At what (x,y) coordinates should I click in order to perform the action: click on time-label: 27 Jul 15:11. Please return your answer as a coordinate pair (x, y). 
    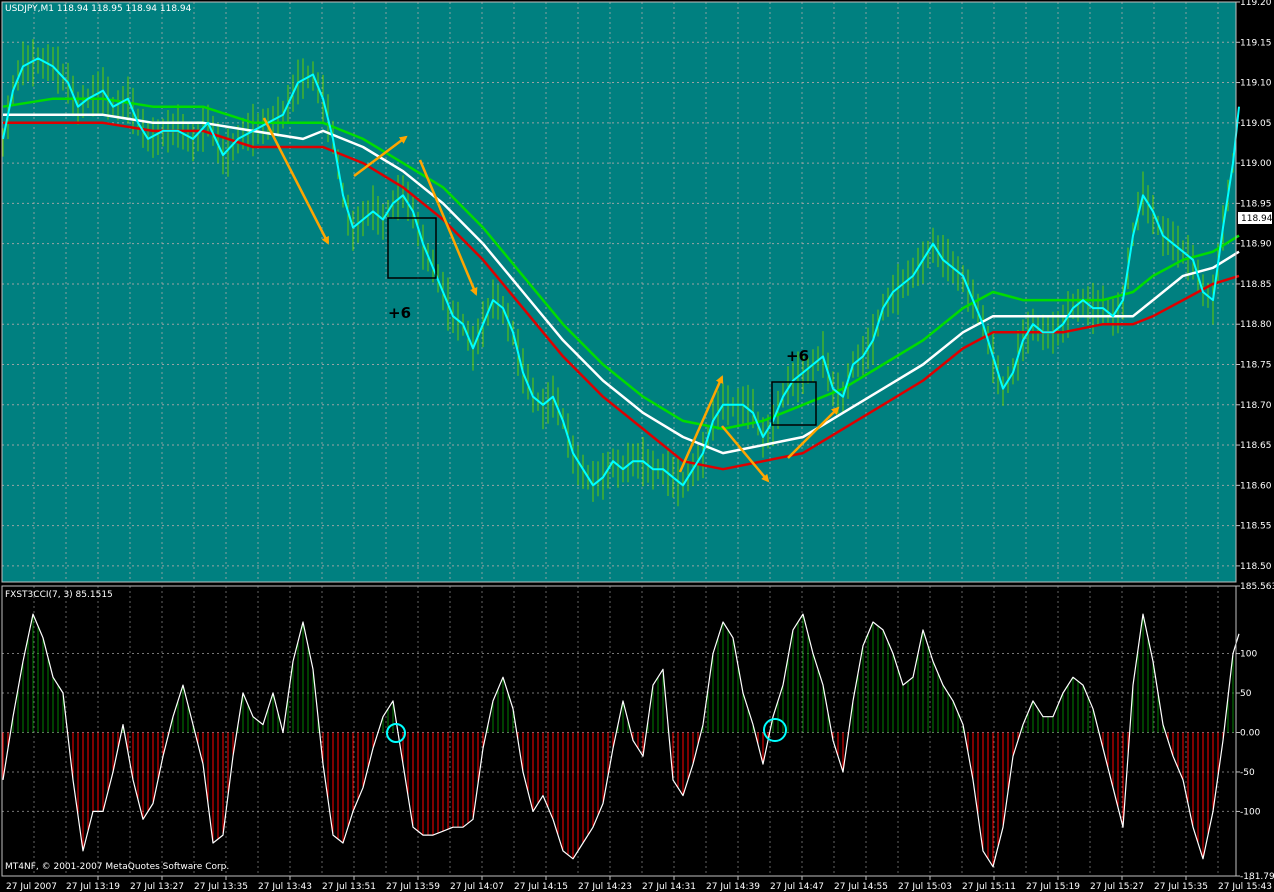
    Looking at the image, I should click on (989, 887).